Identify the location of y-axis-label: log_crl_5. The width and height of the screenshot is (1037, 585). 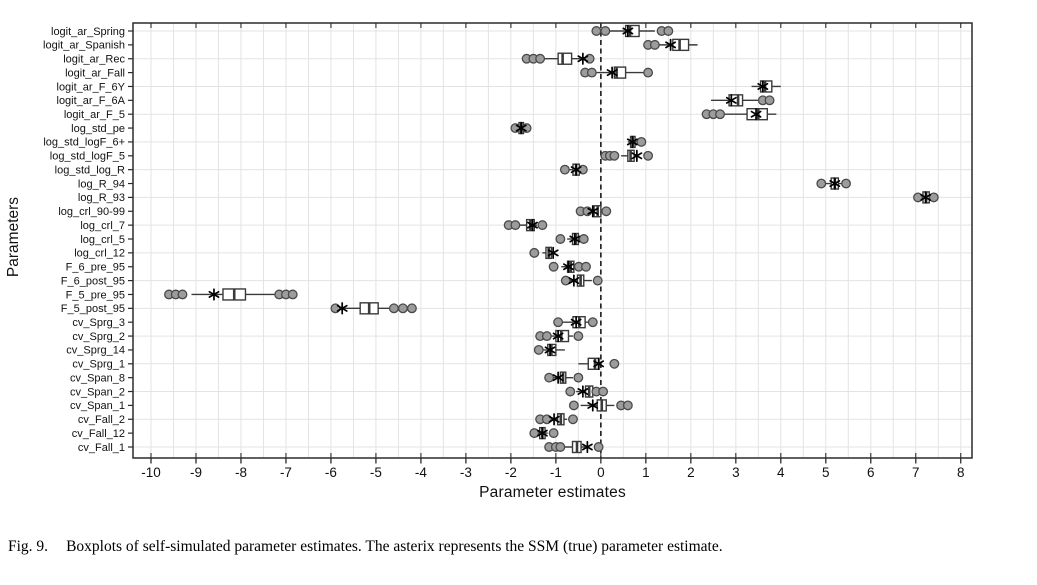
(102, 240).